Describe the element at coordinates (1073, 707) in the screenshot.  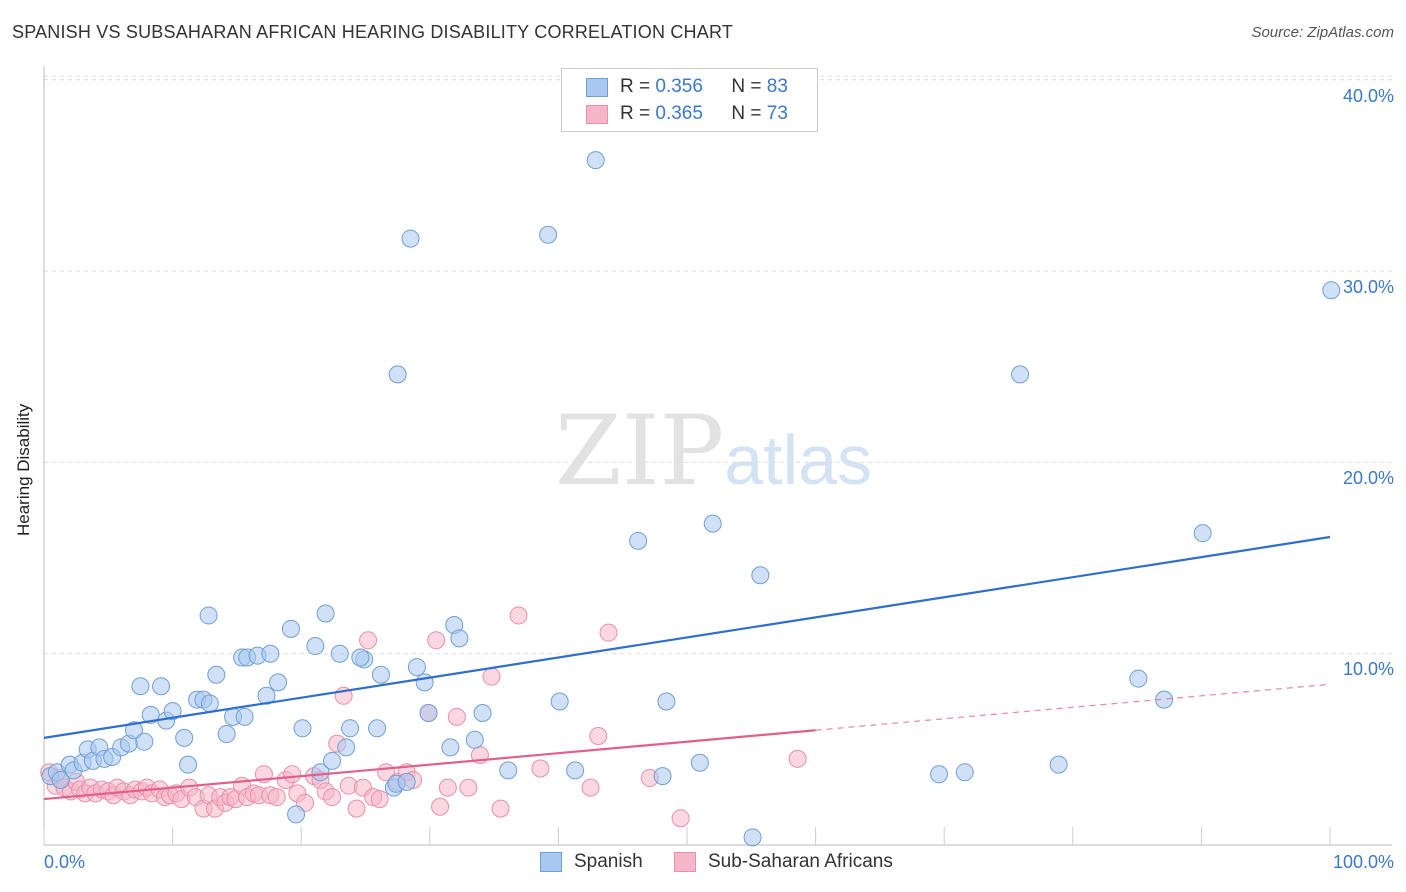
I see `africans-trend-extension` at that location.